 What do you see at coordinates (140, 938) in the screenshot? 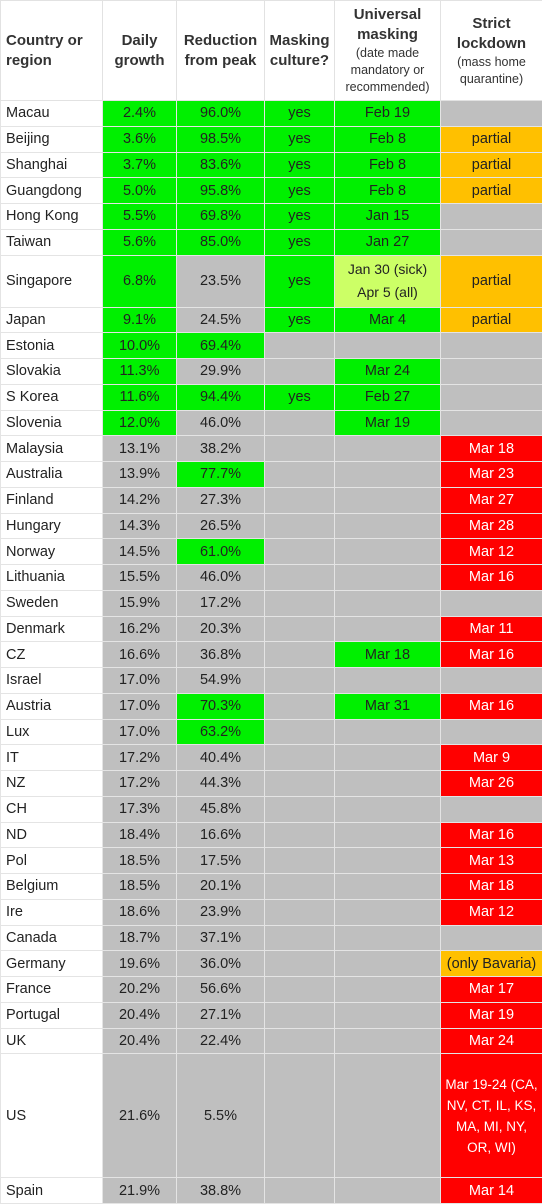
I see `daily-growth-cell: 18.7%` at bounding box center [140, 938].